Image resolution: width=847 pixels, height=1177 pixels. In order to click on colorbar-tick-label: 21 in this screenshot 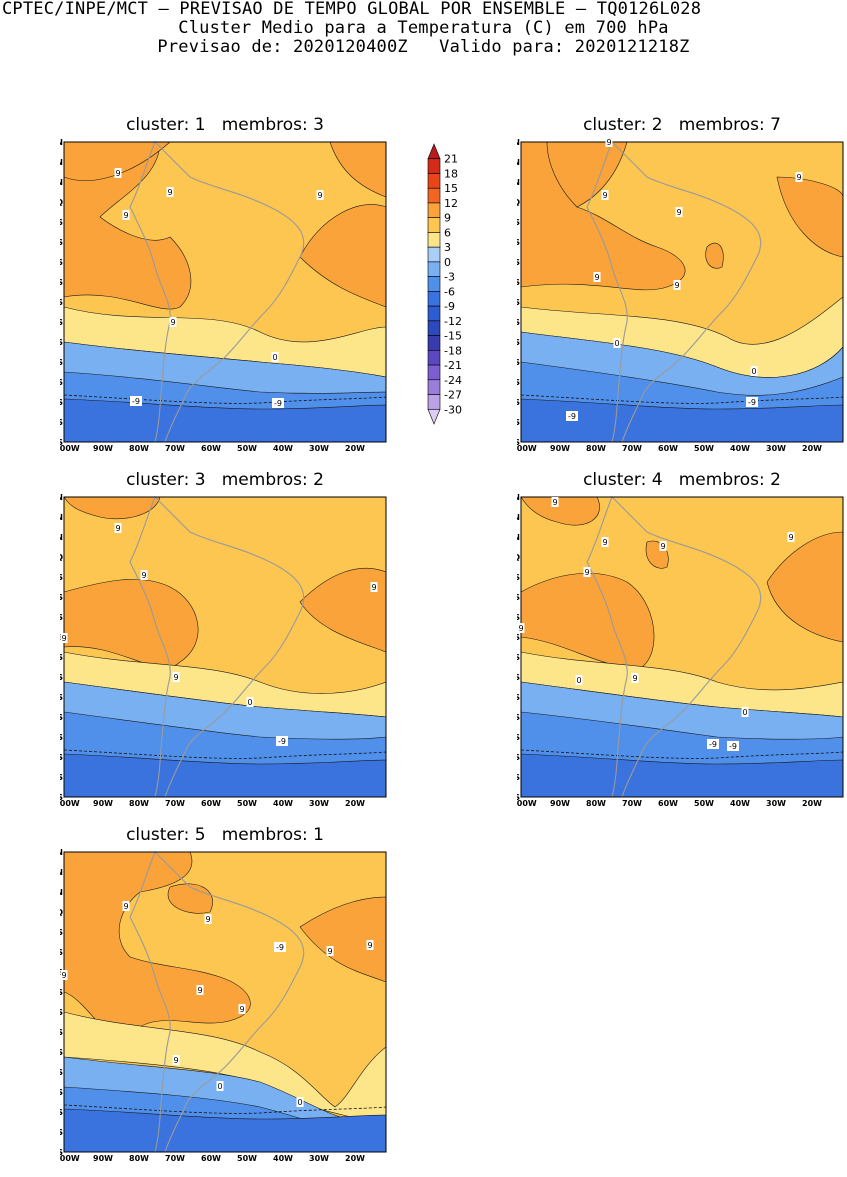, I will do `click(451, 159)`.